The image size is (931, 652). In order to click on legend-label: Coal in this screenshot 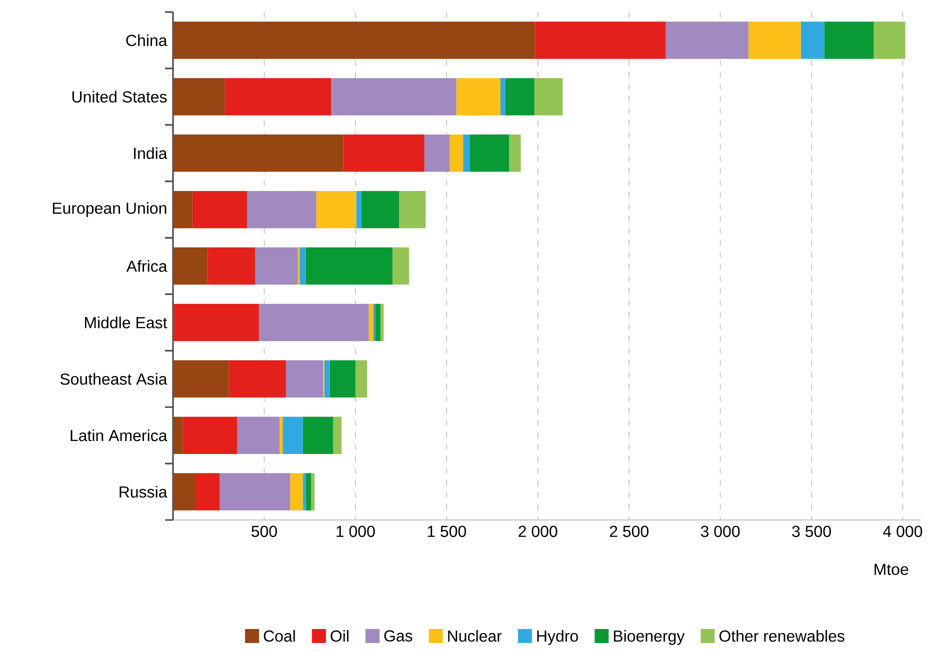, I will do `click(279, 636)`.